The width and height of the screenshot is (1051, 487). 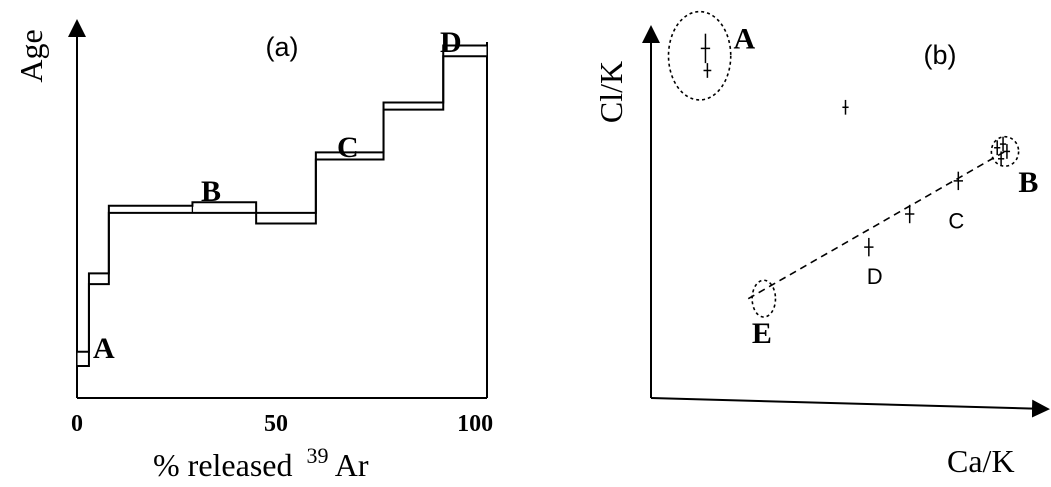 I want to click on group-label-b: B, so click(x=1028, y=182).